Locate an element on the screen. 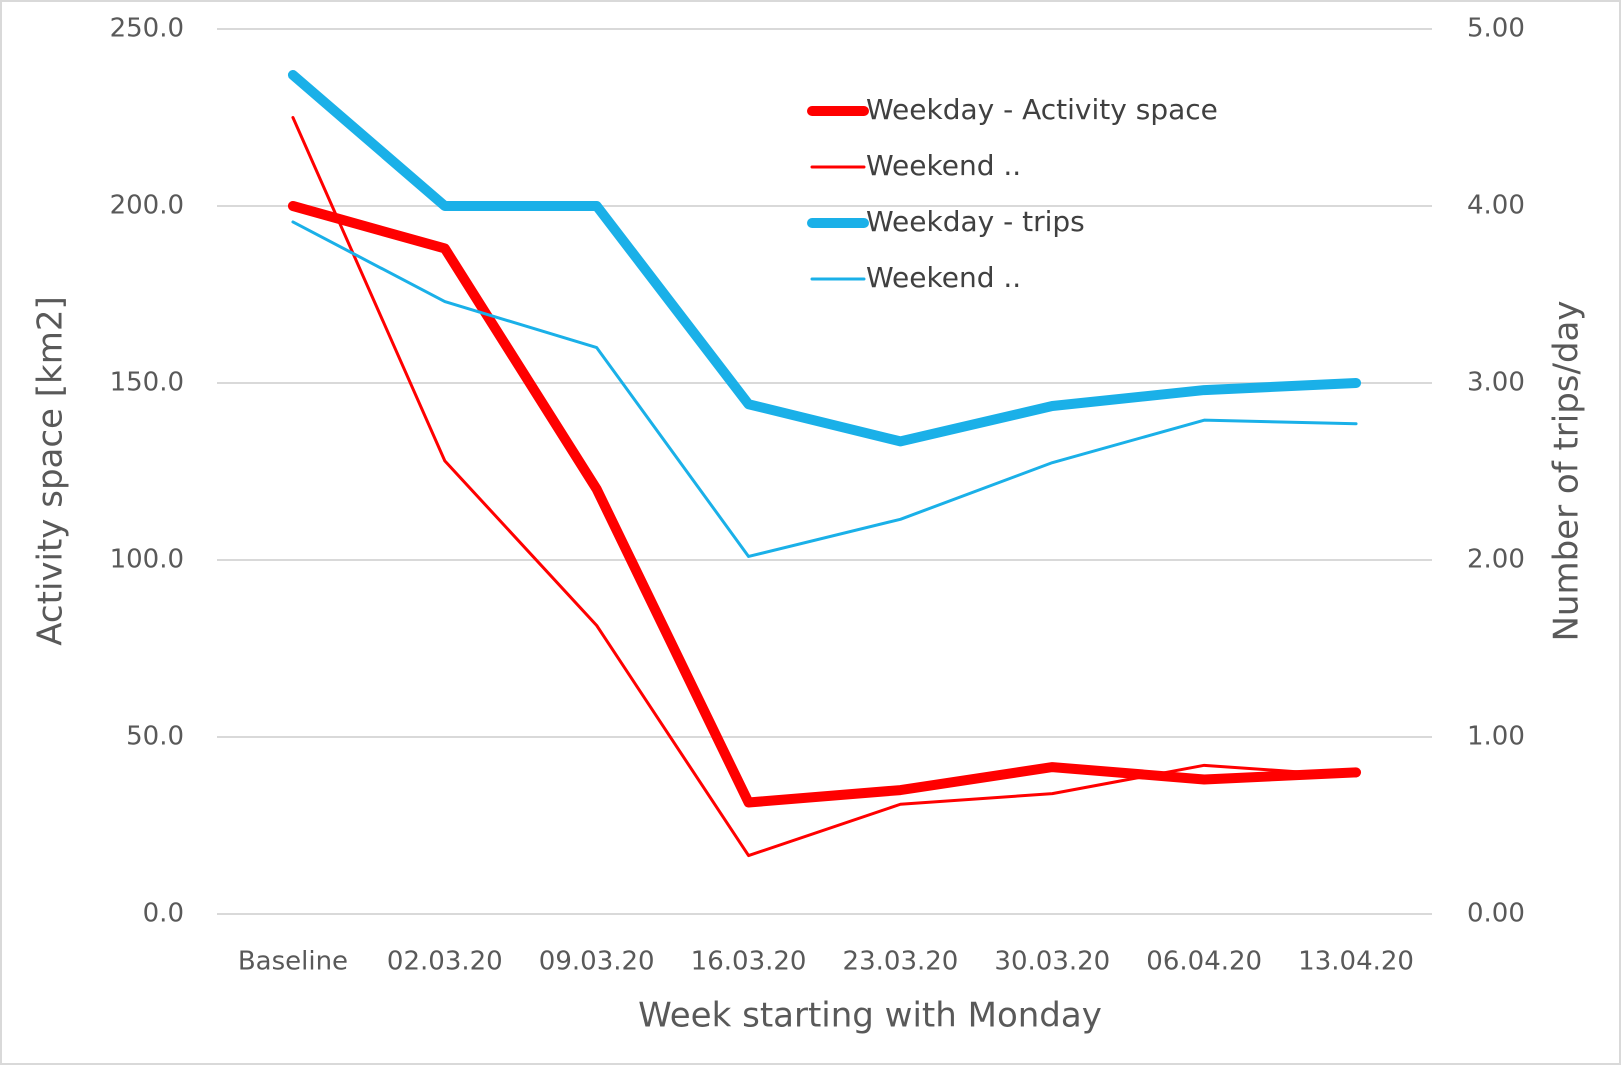  y2-tick-label: 5.00 is located at coordinates (1496, 29).